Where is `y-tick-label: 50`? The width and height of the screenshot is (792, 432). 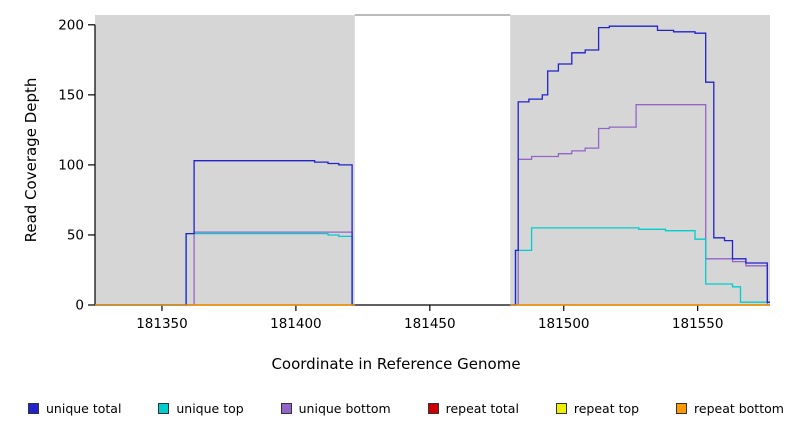 y-tick-label: 50 is located at coordinates (75, 235).